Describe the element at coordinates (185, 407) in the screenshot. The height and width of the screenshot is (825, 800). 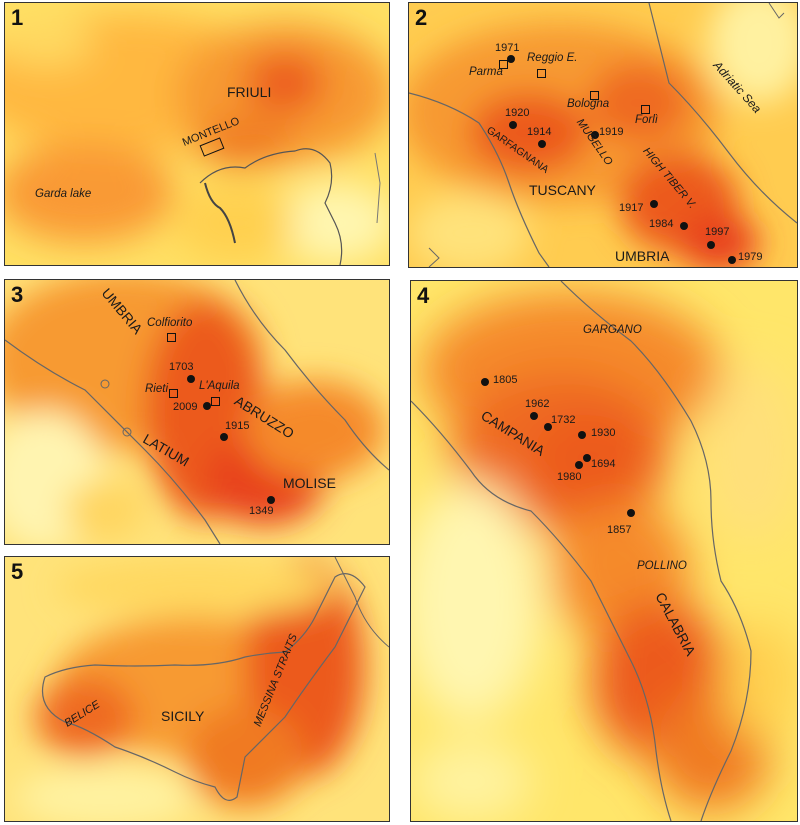
I see `year-label: 2009` at that location.